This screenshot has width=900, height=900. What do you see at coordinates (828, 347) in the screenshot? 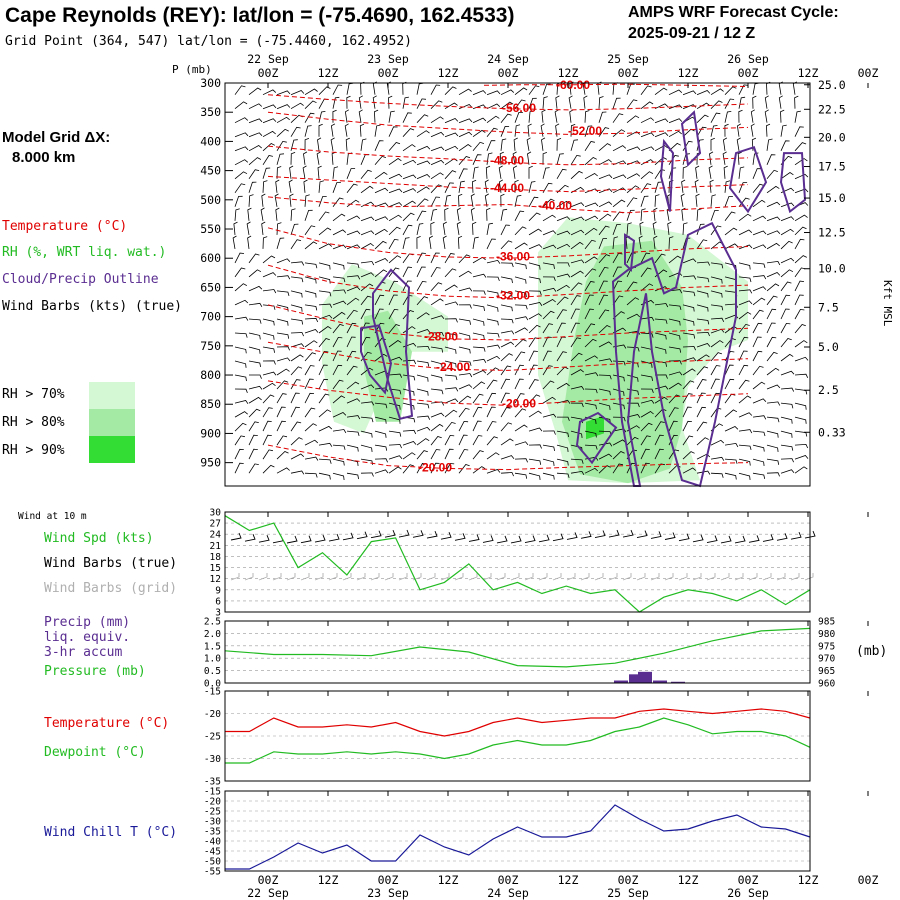
I see `height-label-8: 5.0` at bounding box center [828, 347].